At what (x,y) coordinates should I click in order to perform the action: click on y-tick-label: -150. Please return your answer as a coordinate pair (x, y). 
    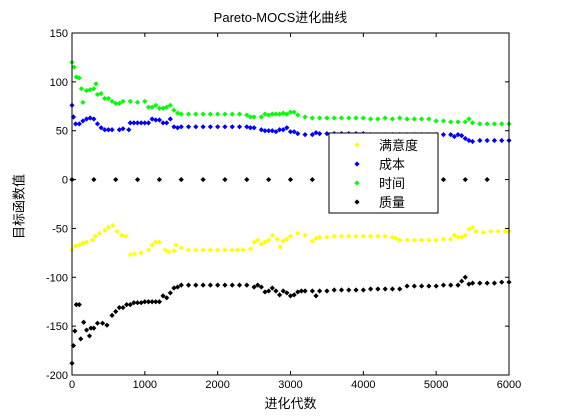
    Looking at the image, I should click on (57, 327).